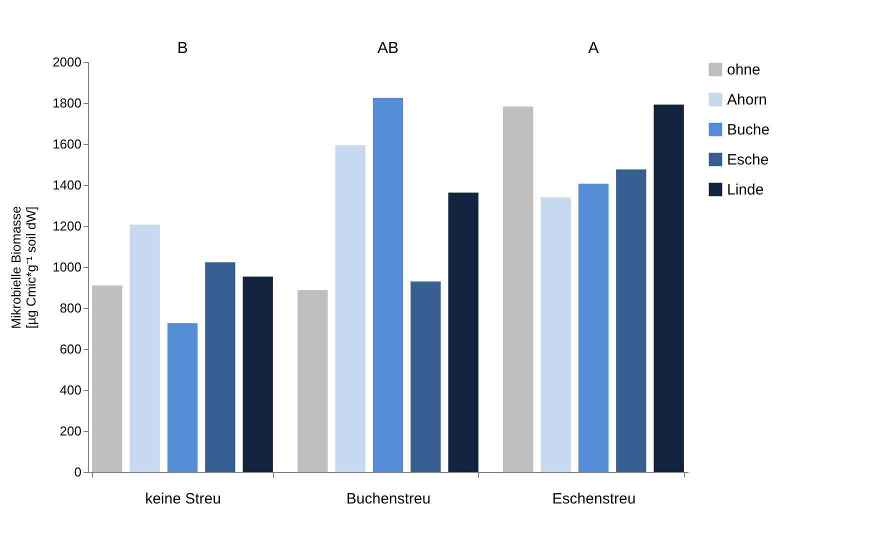  Describe the element at coordinates (67, 144) in the screenshot. I see `y-tick-label: 1600` at that location.